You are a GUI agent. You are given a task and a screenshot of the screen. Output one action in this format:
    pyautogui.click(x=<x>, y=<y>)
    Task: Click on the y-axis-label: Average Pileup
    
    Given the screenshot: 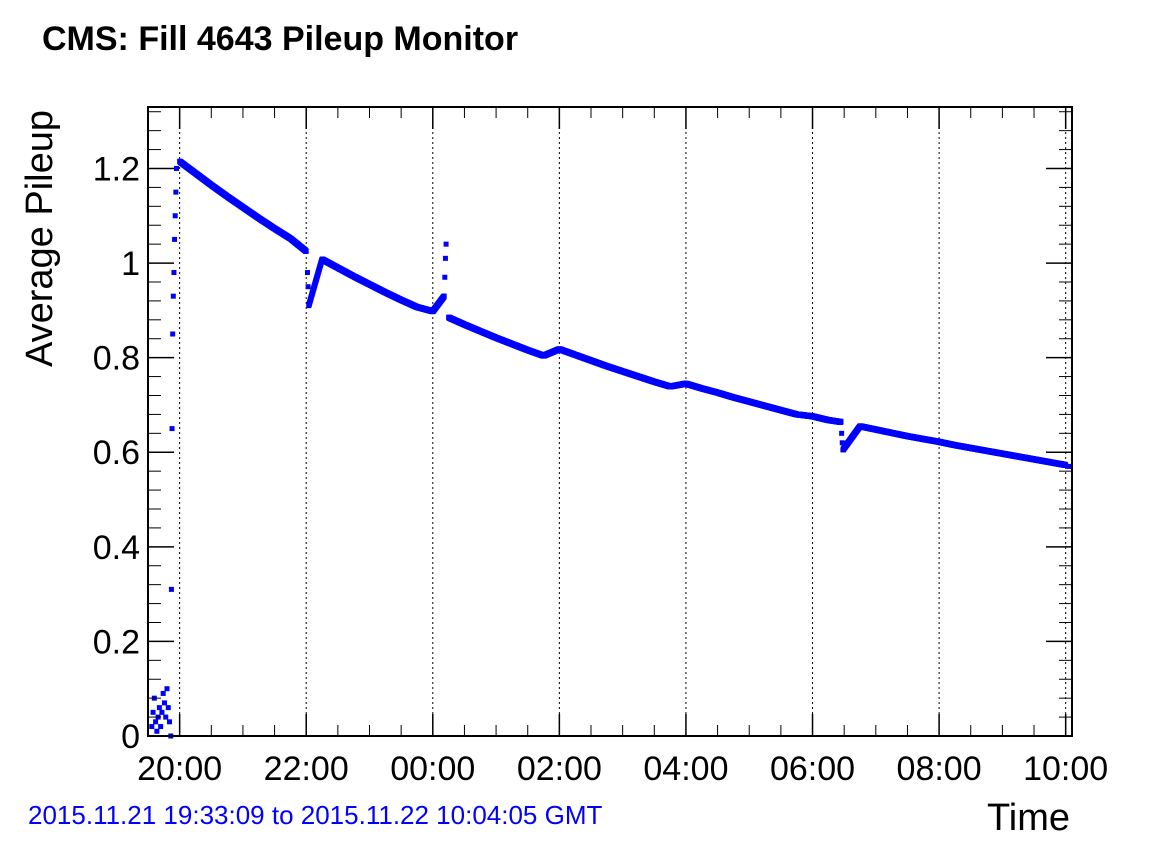 What is the action you would take?
    pyautogui.click(x=40, y=238)
    